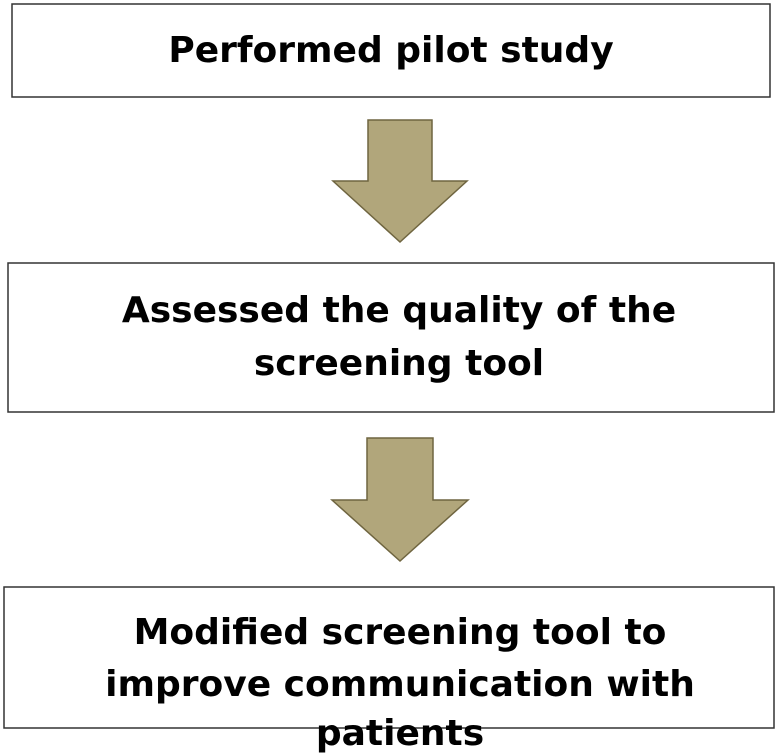  Describe the element at coordinates (400, 632) in the screenshot. I see `step-text: Modified screening tool to` at that location.